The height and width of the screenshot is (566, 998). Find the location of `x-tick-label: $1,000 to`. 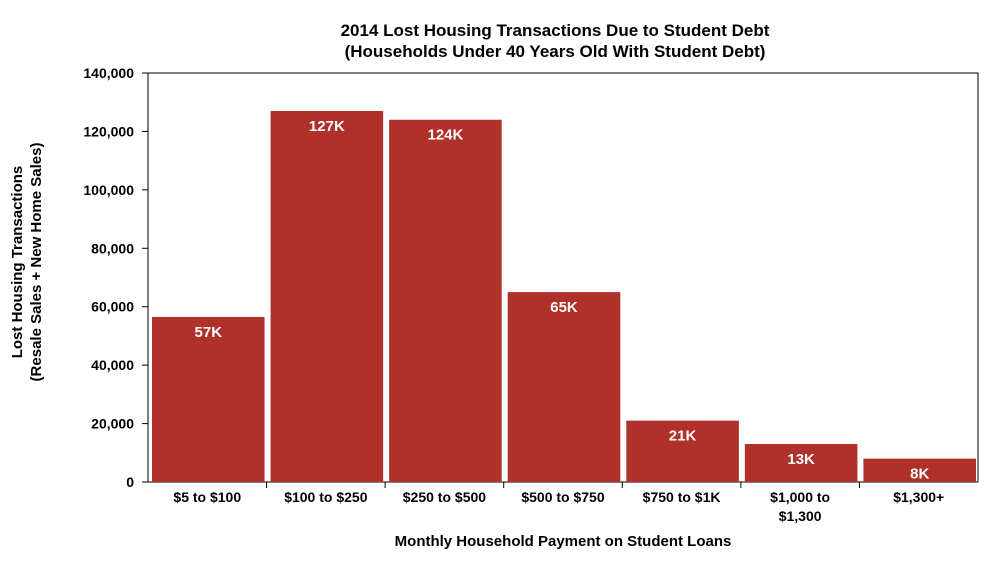

x-tick-label: $1,000 to is located at coordinates (800, 497).